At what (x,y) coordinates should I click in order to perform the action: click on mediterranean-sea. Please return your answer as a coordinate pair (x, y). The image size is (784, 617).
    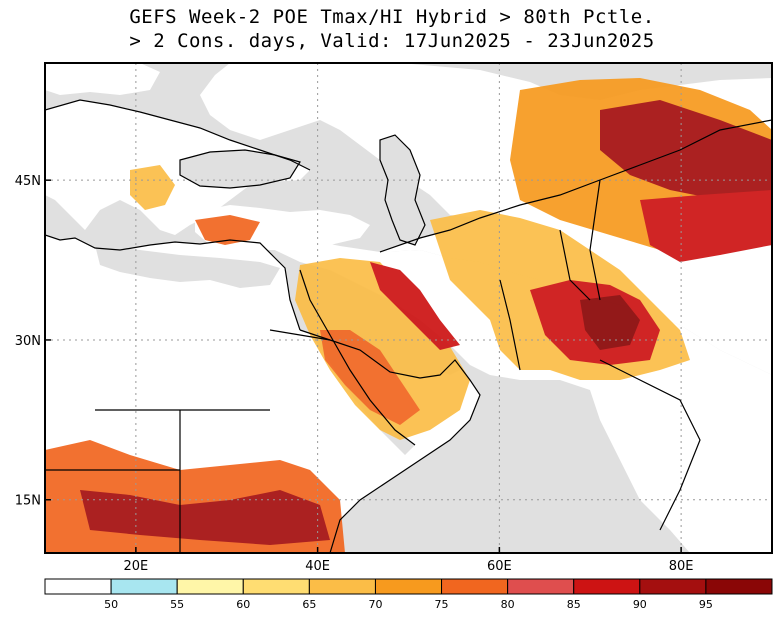
    Looking at the image, I should click on (187, 266).